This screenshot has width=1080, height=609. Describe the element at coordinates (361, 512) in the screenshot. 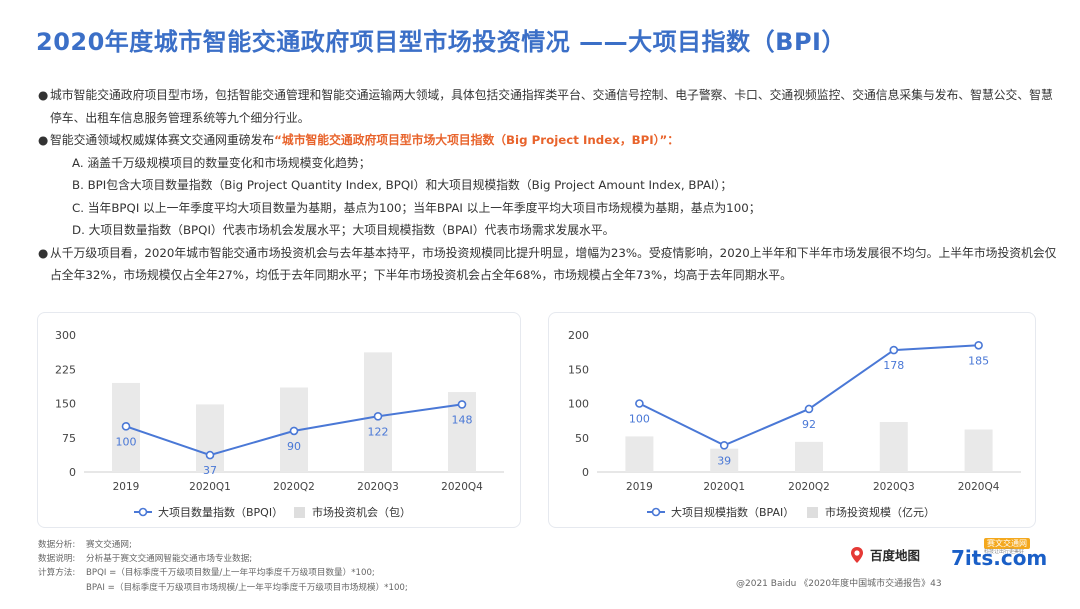

I see `legend-label: 市场投资机会（包）` at that location.